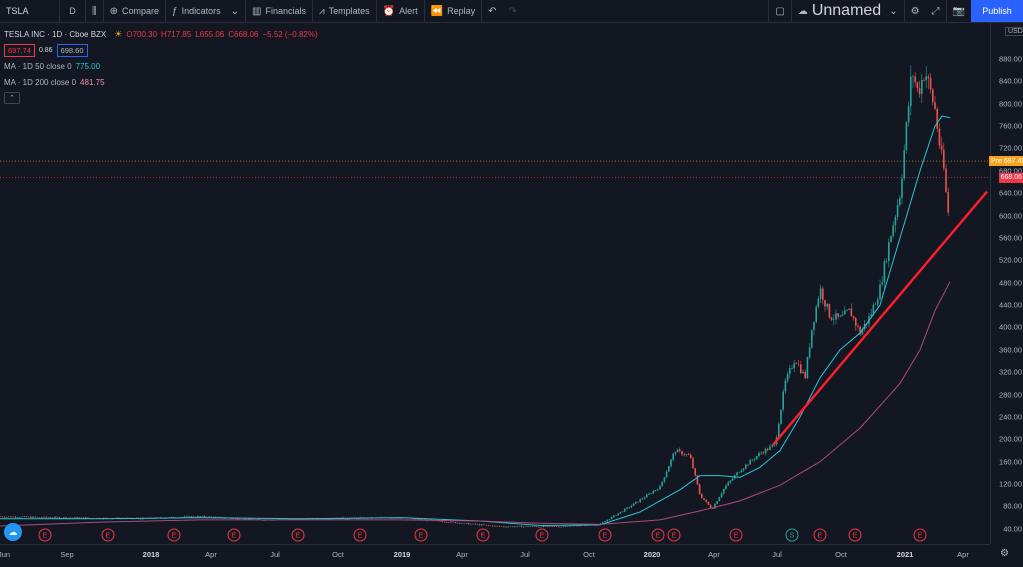 This screenshot has height=567, width=1023. I want to click on chevron-up-icon: ⌃, so click(12, 98).